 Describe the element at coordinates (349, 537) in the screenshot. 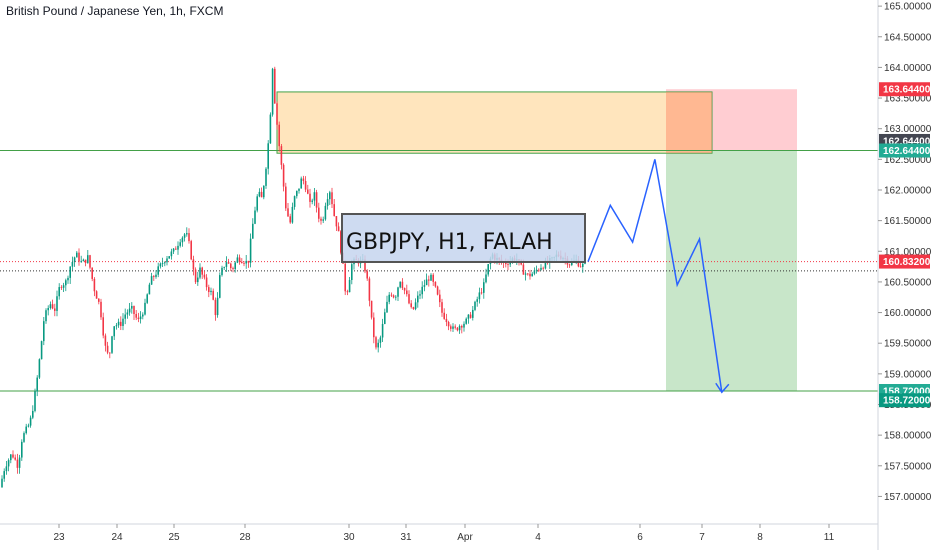

I see `x-tick-label: 30` at that location.